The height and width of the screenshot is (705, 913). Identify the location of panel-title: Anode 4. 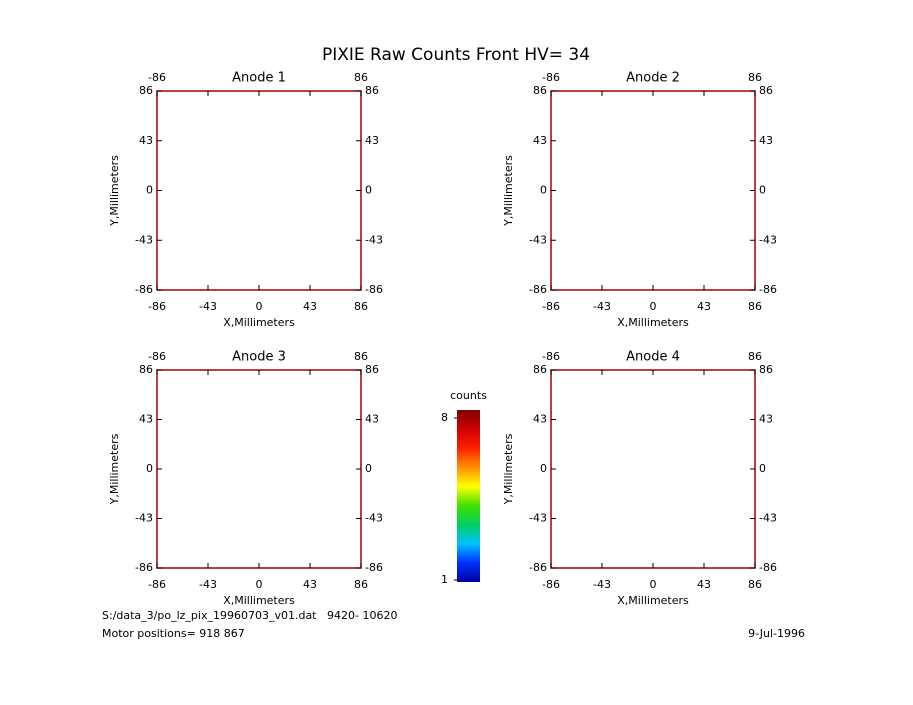
(653, 357).